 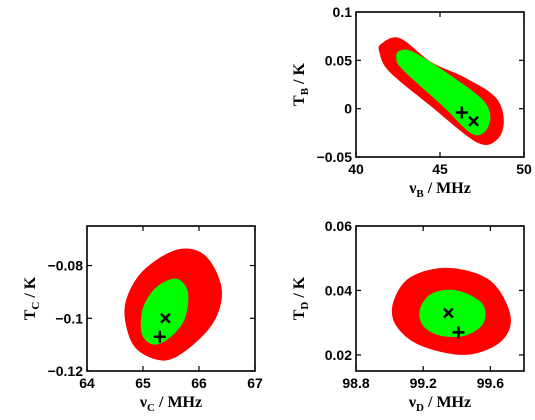 What do you see at coordinates (338, 355) in the screenshot?
I see `y-tick-label: 0.02` at bounding box center [338, 355].